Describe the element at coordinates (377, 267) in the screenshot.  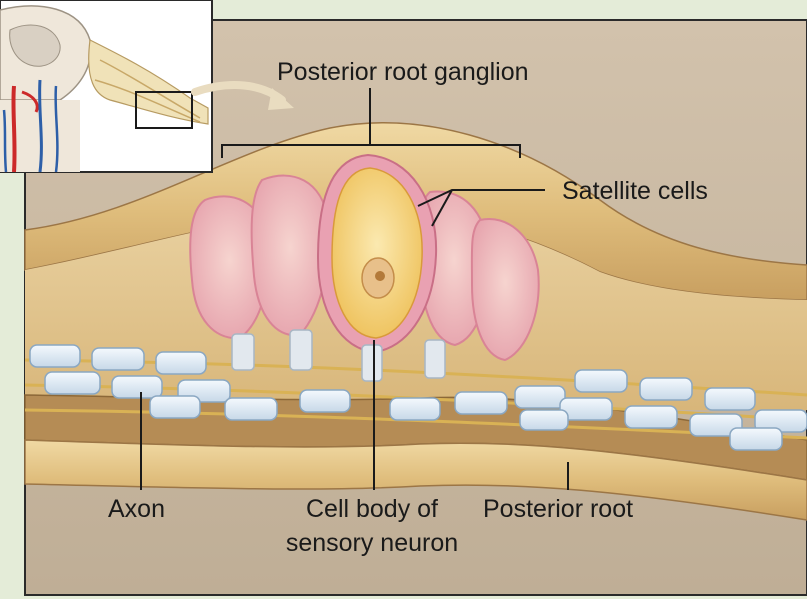
I see `central-neuron` at that location.